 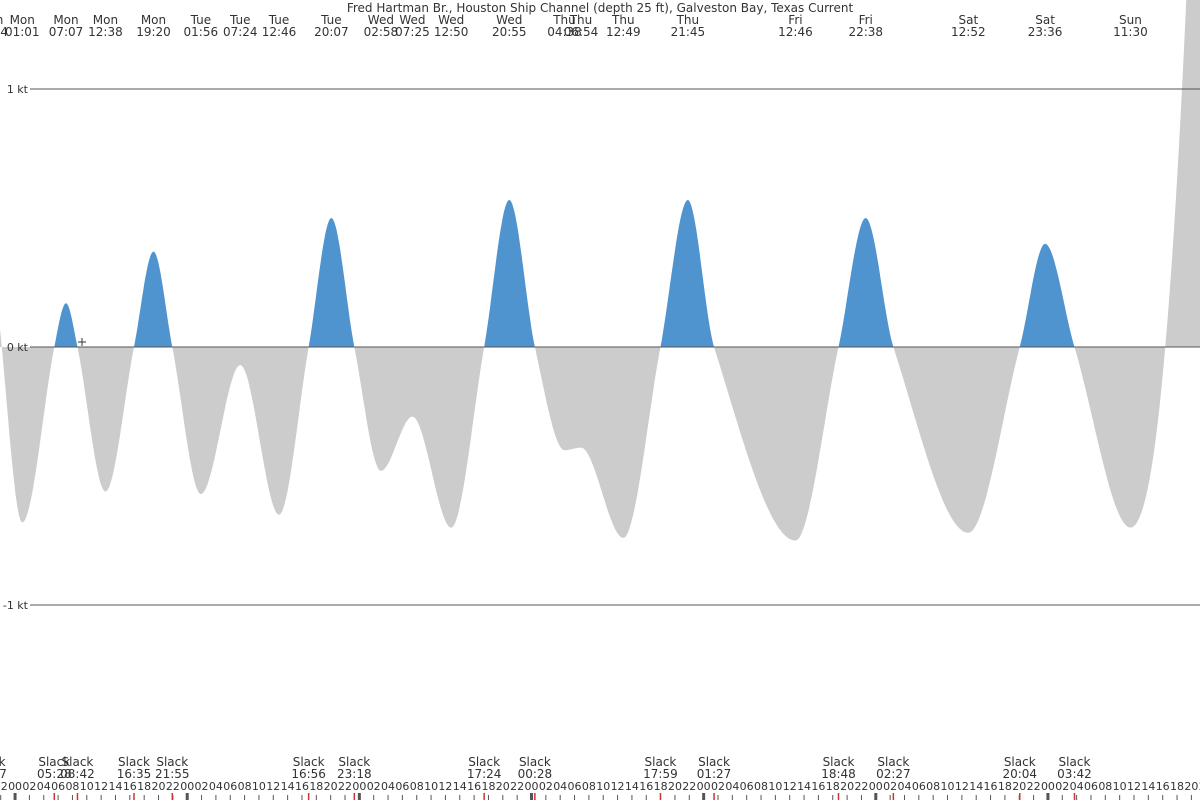 I want to click on peak-time-label: 04:38, so click(x=564, y=32).